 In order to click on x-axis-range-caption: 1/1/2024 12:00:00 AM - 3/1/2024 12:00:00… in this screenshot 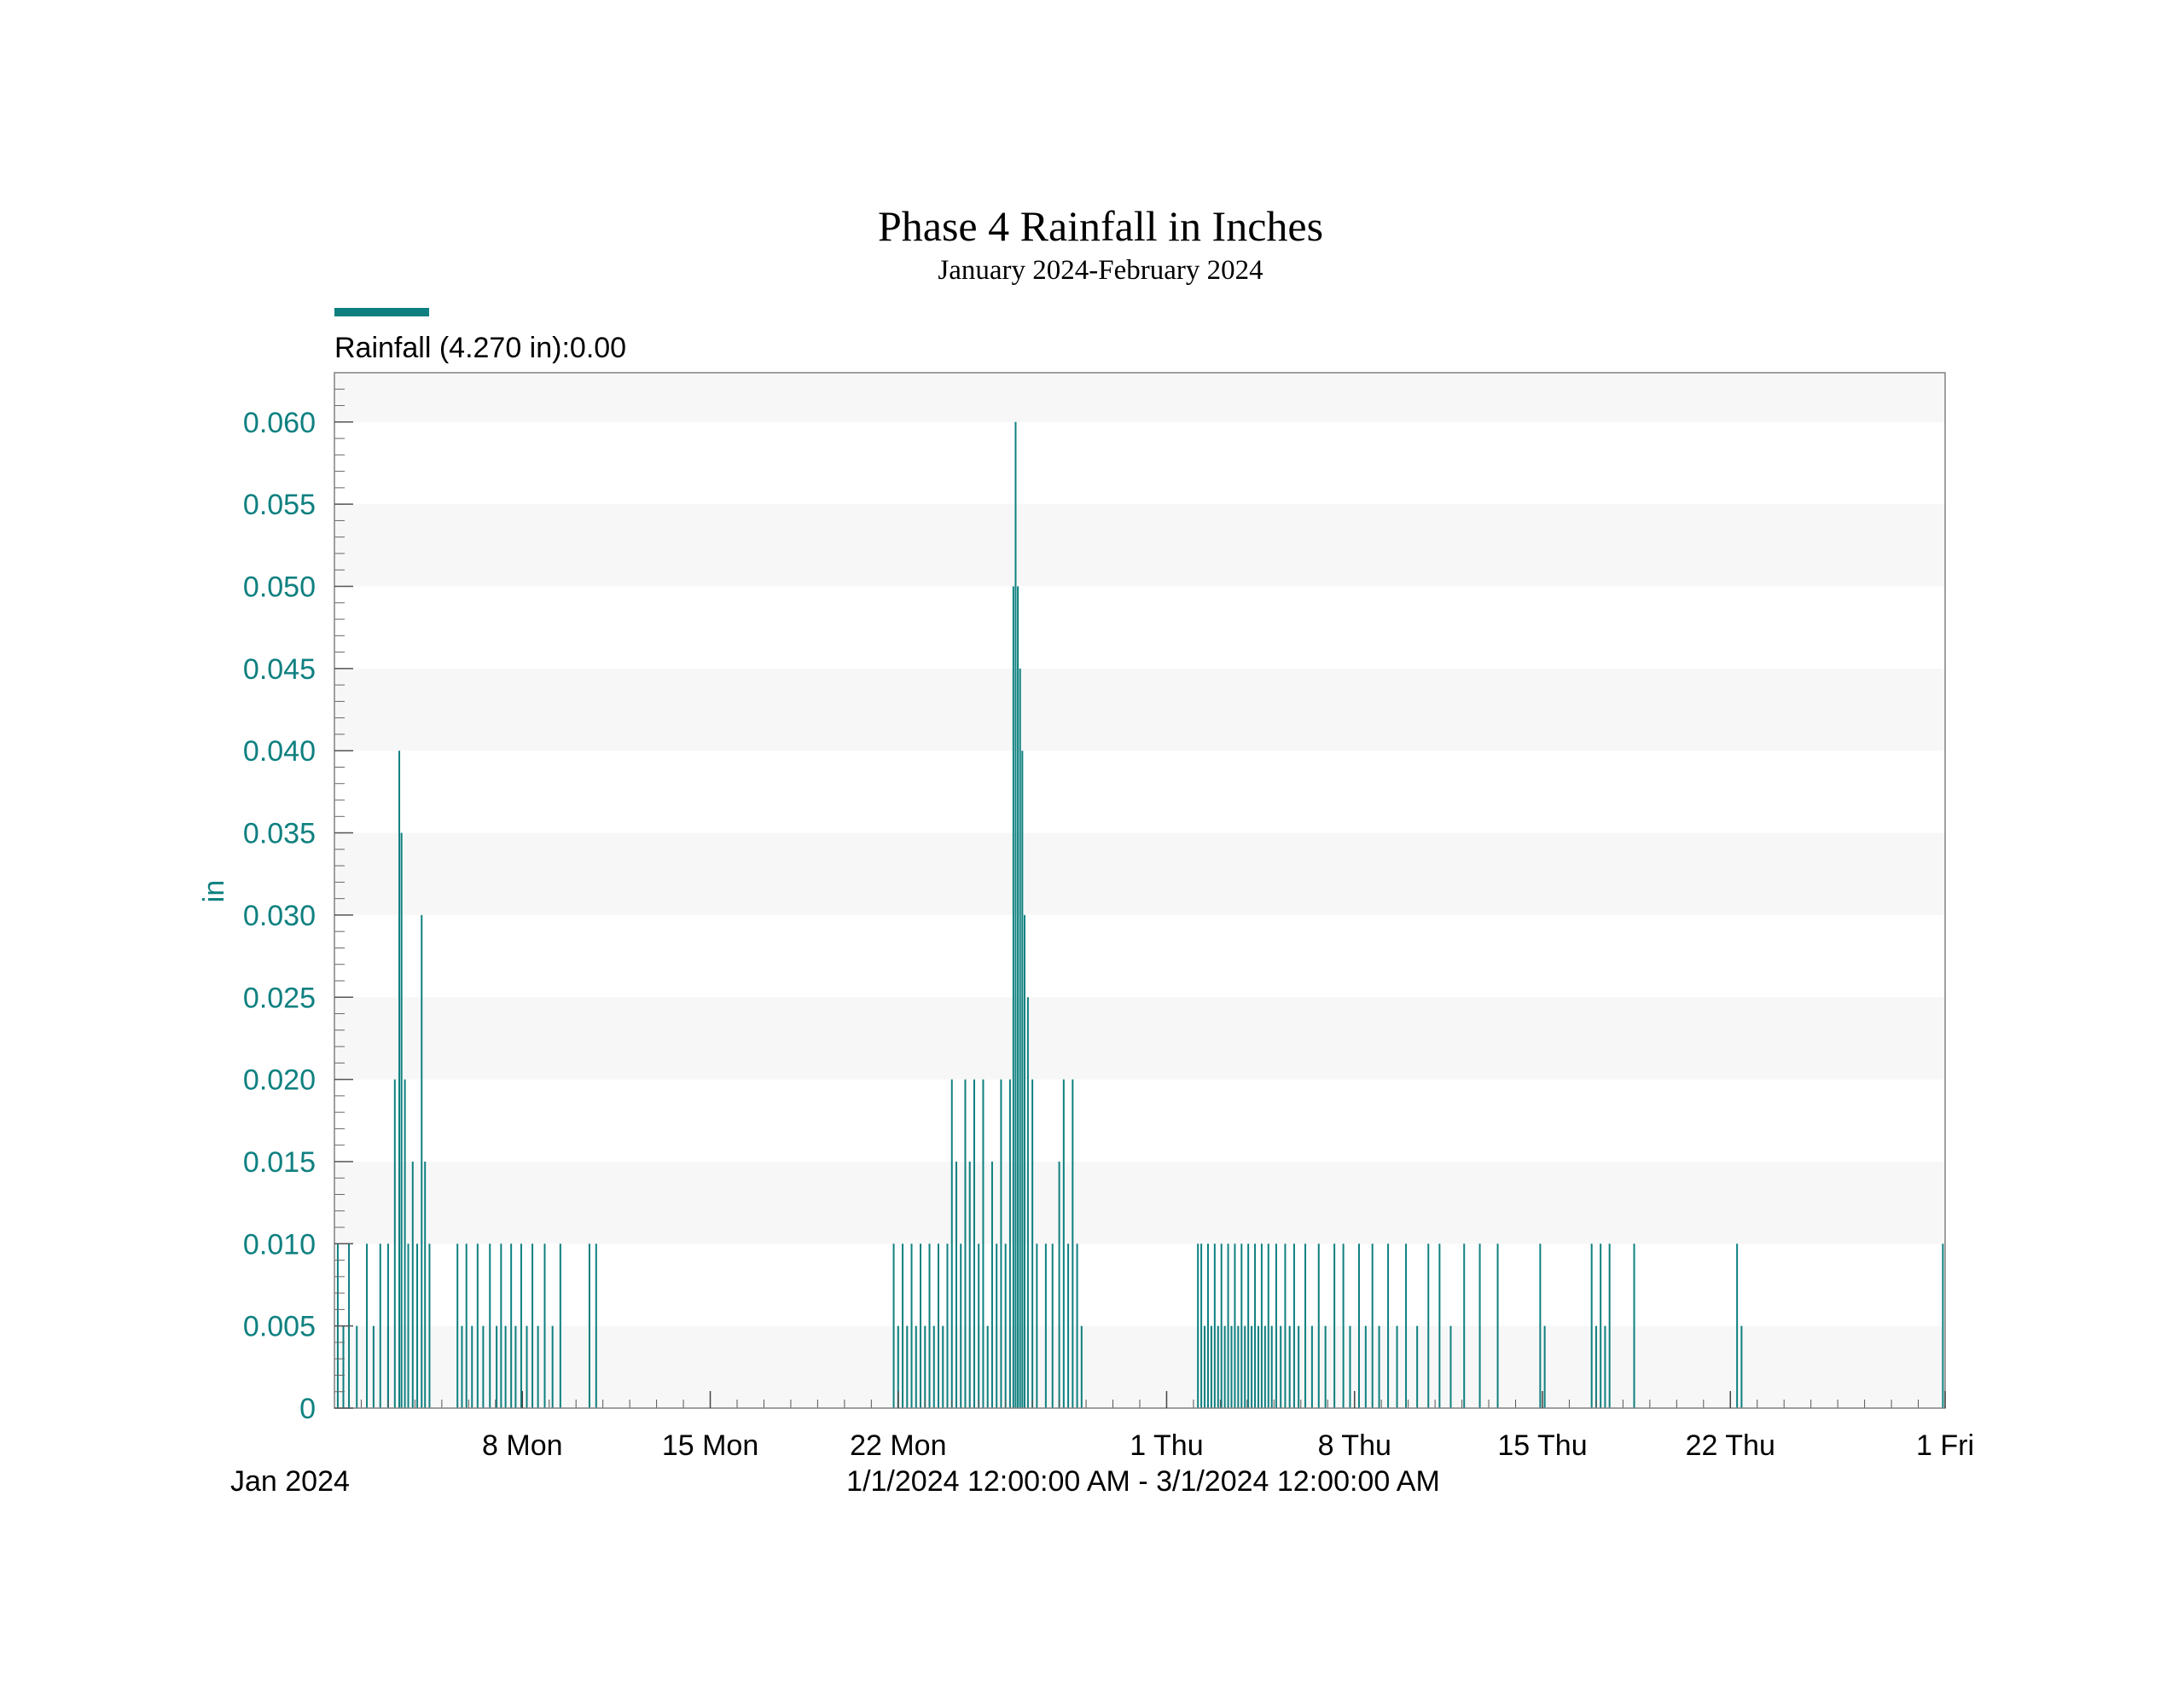, I will do `click(1143, 1482)`.